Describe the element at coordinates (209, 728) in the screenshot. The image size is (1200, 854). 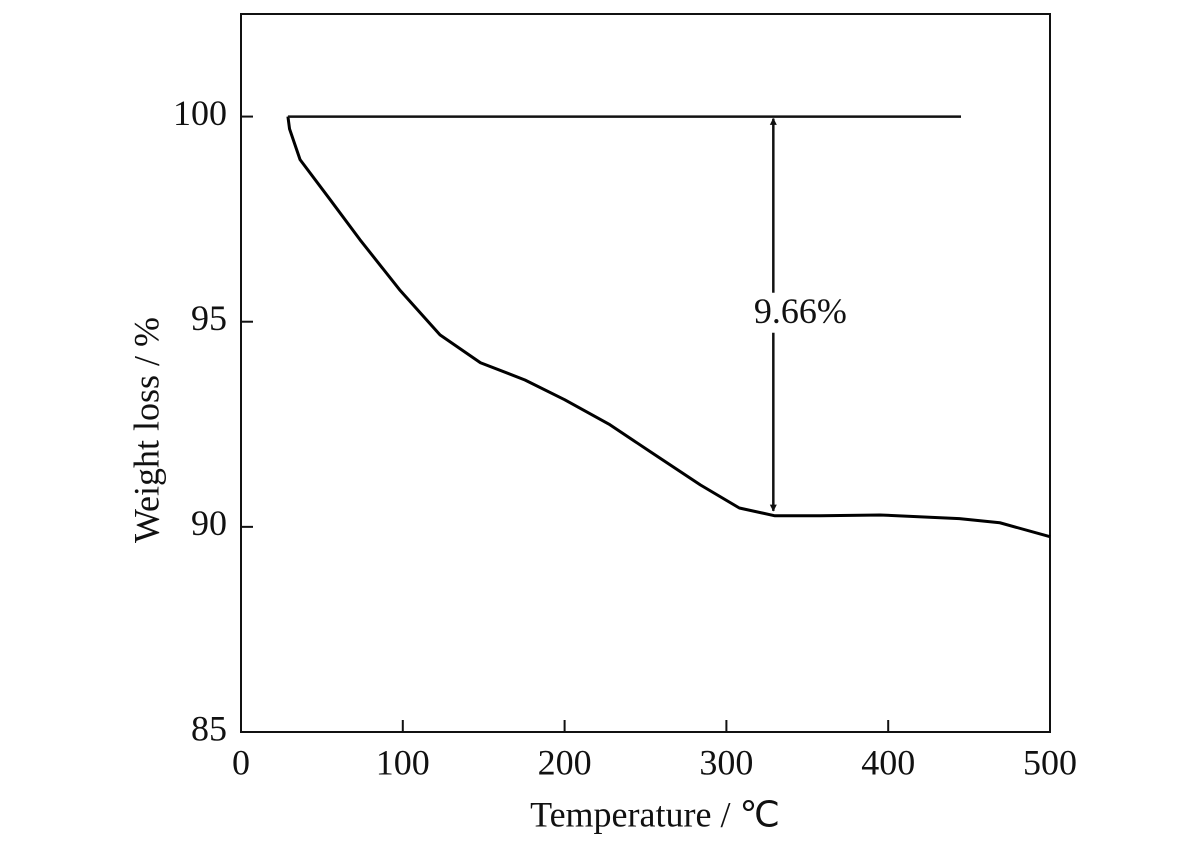
I see `y-tick-label: 85` at that location.